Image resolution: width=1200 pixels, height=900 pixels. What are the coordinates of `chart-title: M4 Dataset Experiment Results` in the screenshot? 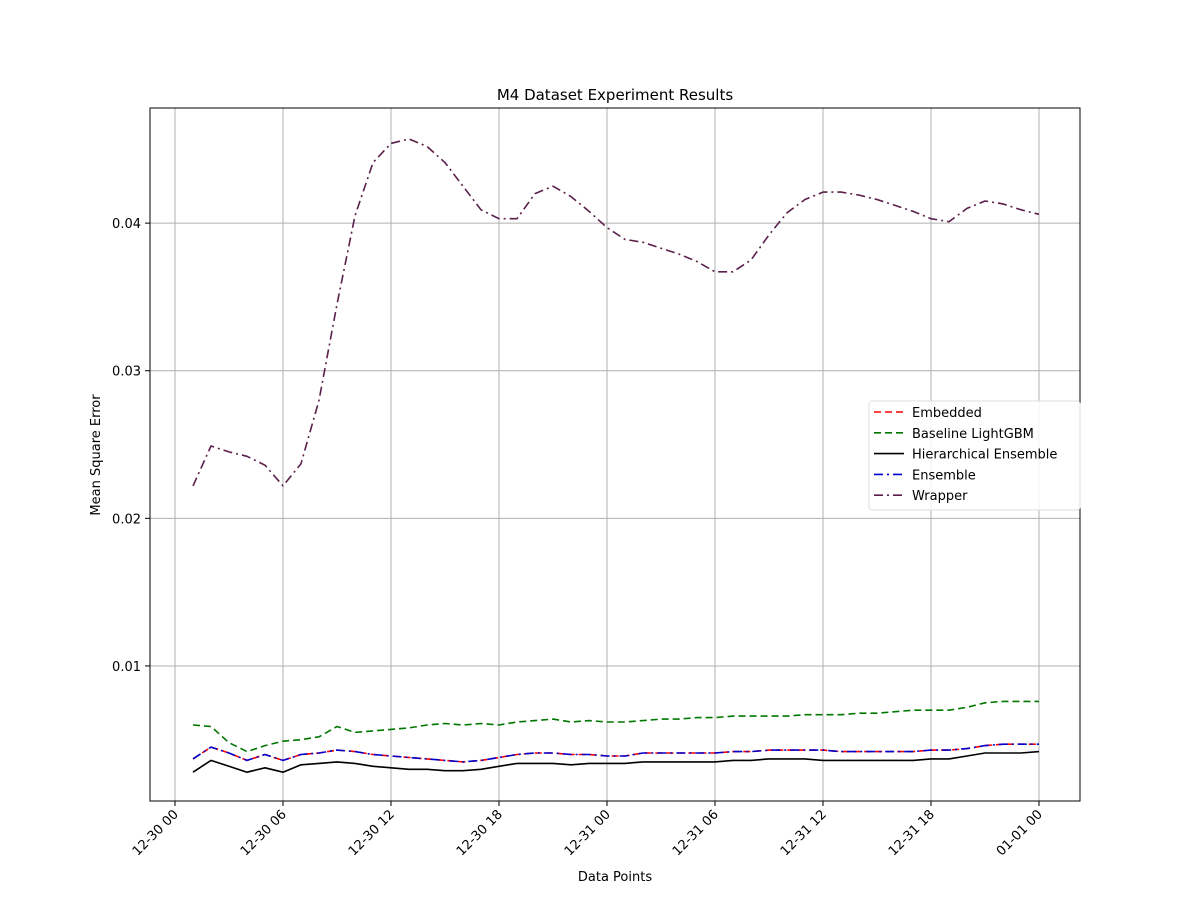 It's located at (615, 95).